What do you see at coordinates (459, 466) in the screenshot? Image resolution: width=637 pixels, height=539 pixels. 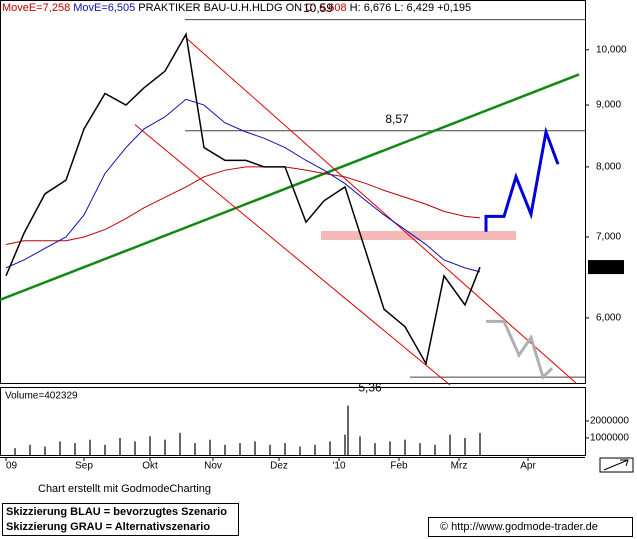 I see `x-tick-label: Mrz` at bounding box center [459, 466].